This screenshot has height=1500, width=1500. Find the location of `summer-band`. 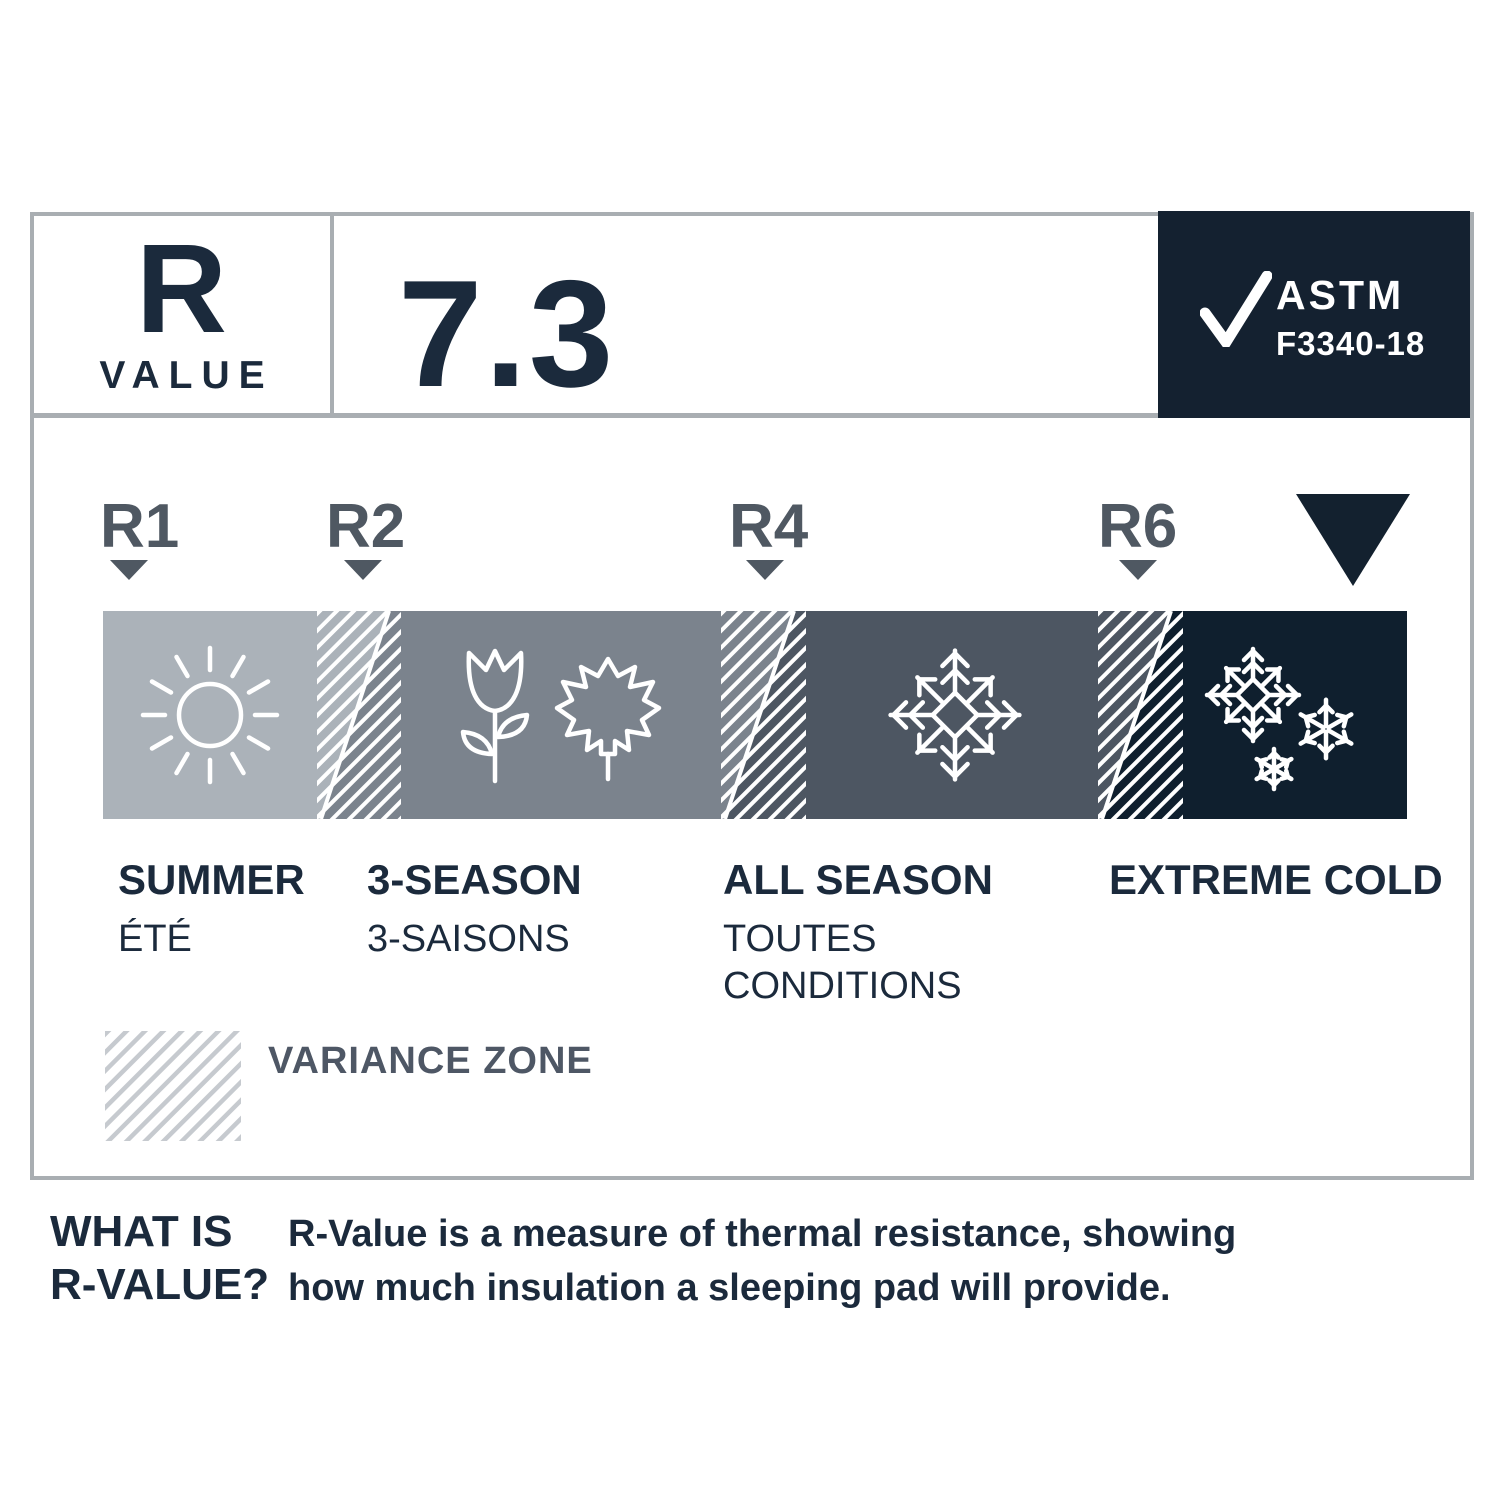

summer-band is located at coordinates (210, 715).